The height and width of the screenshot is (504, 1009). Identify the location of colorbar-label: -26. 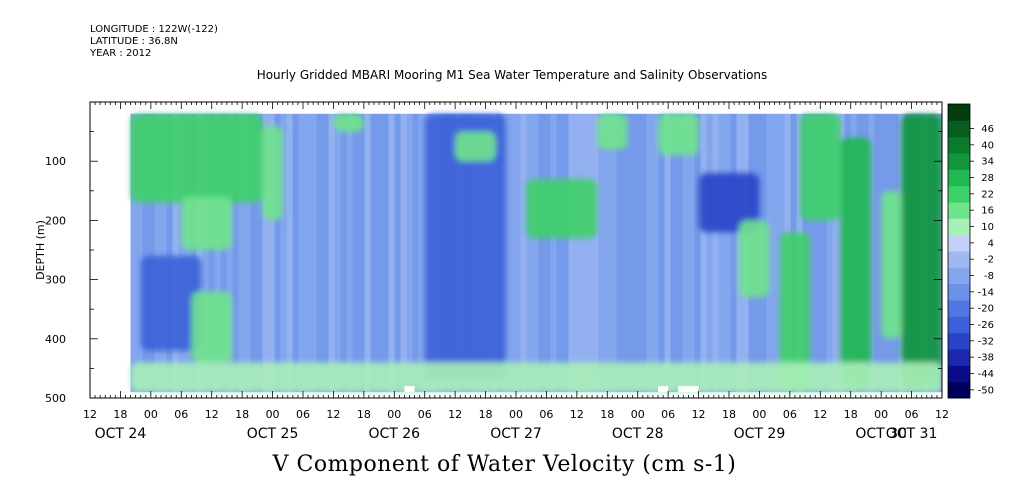
(986, 325).